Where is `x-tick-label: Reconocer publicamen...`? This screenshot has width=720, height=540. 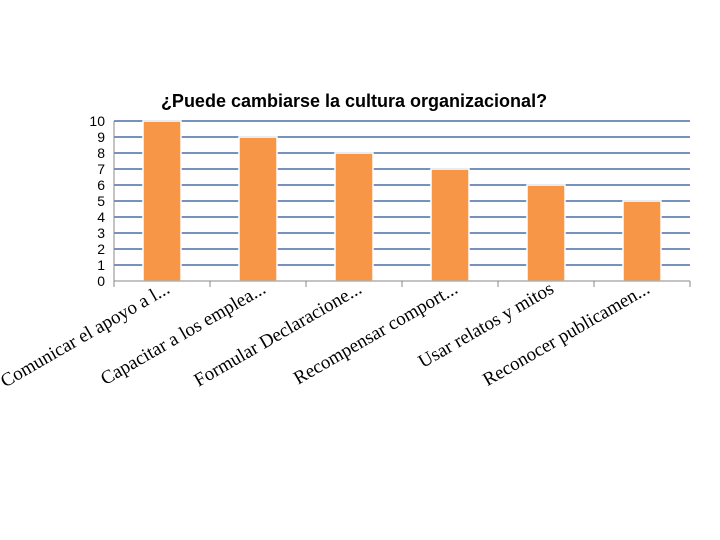
x-tick-label: Reconocer publicamen... is located at coordinates (566, 334).